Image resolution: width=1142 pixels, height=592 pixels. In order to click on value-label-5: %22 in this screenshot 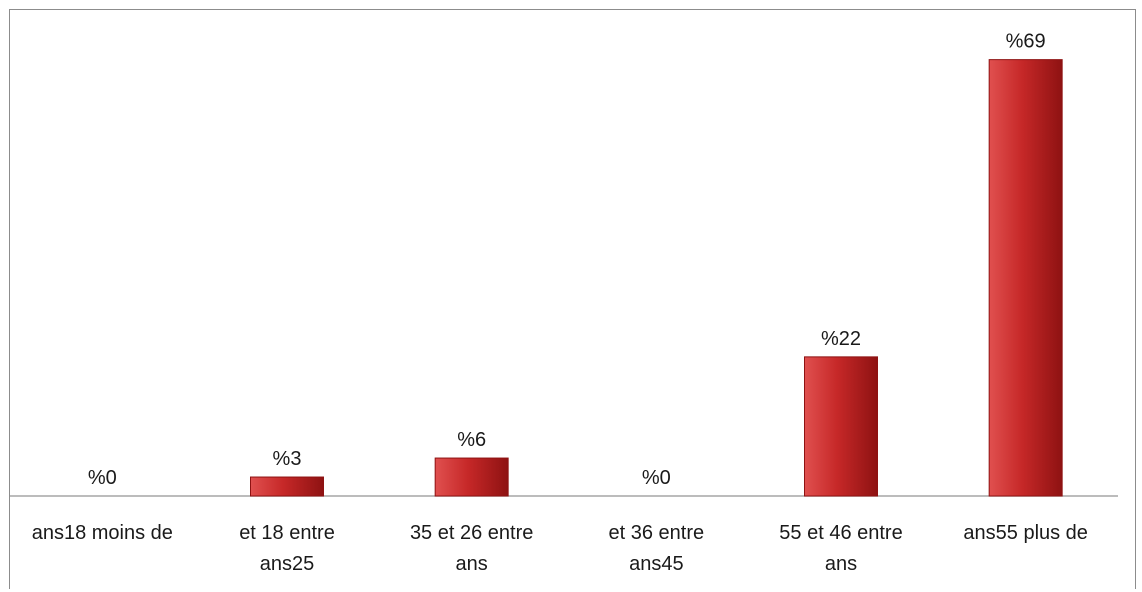, I will do `click(841, 339)`.